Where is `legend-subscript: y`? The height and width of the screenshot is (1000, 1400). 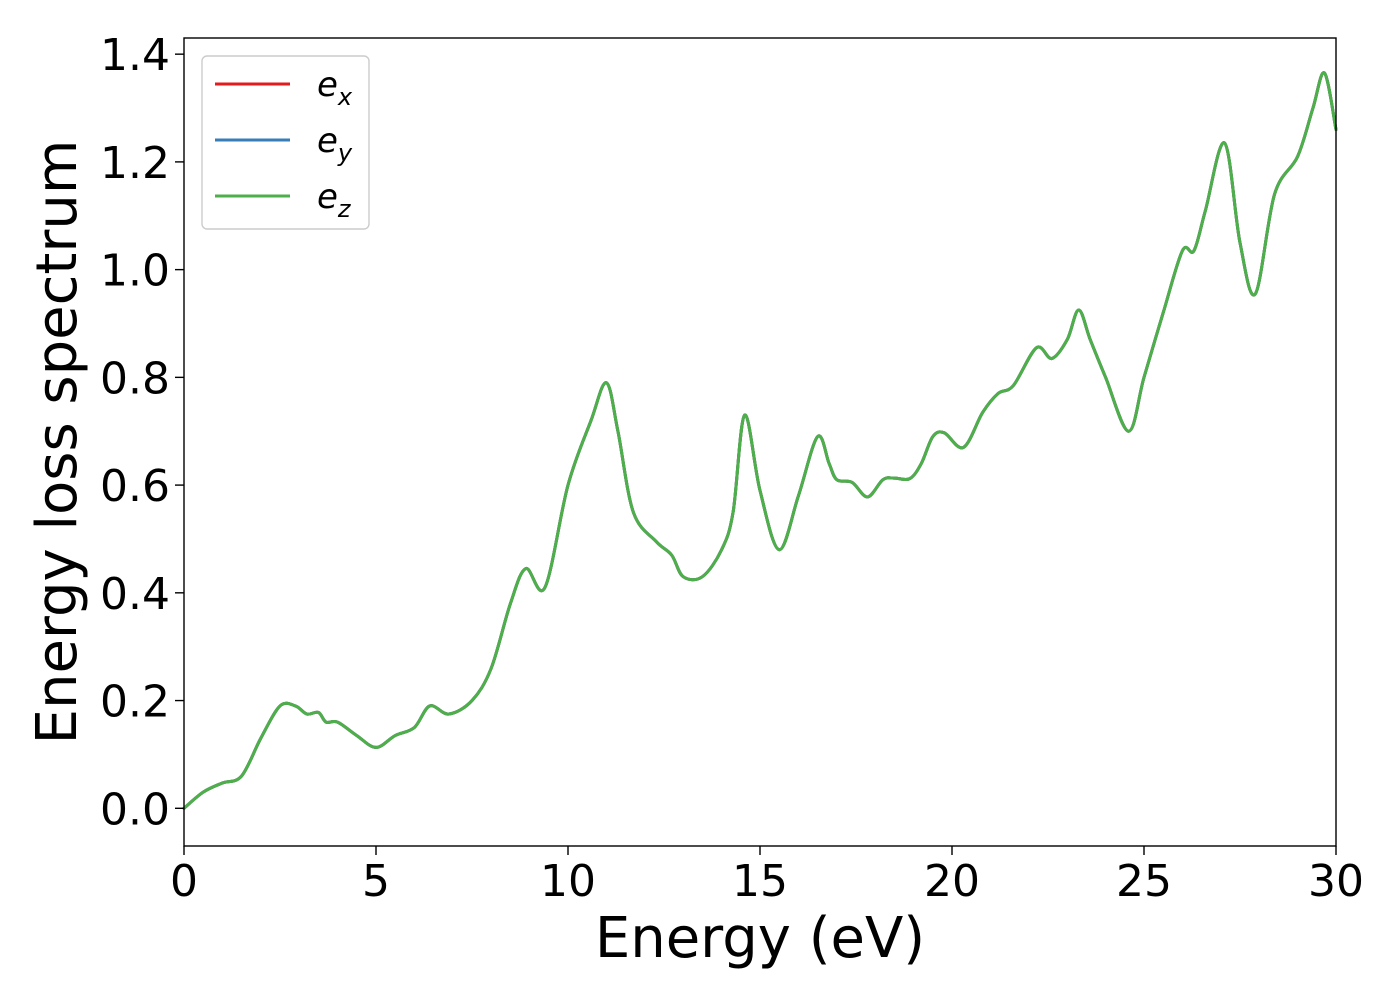
legend-subscript: y is located at coordinates (345, 153).